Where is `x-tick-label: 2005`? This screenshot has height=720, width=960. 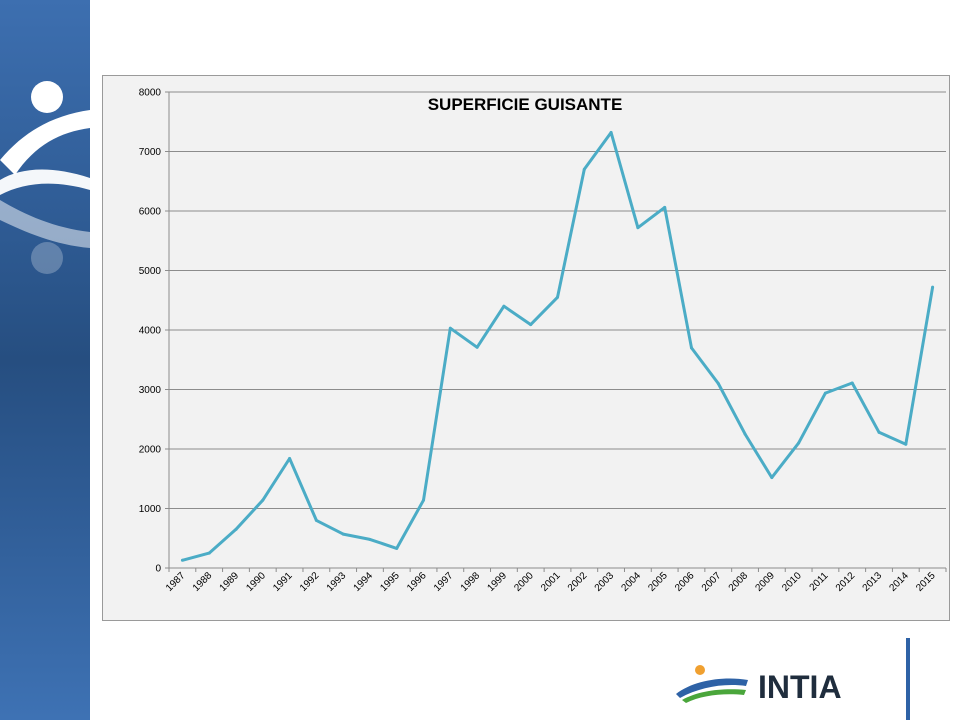
x-tick-label: 2005 is located at coordinates (658, 582).